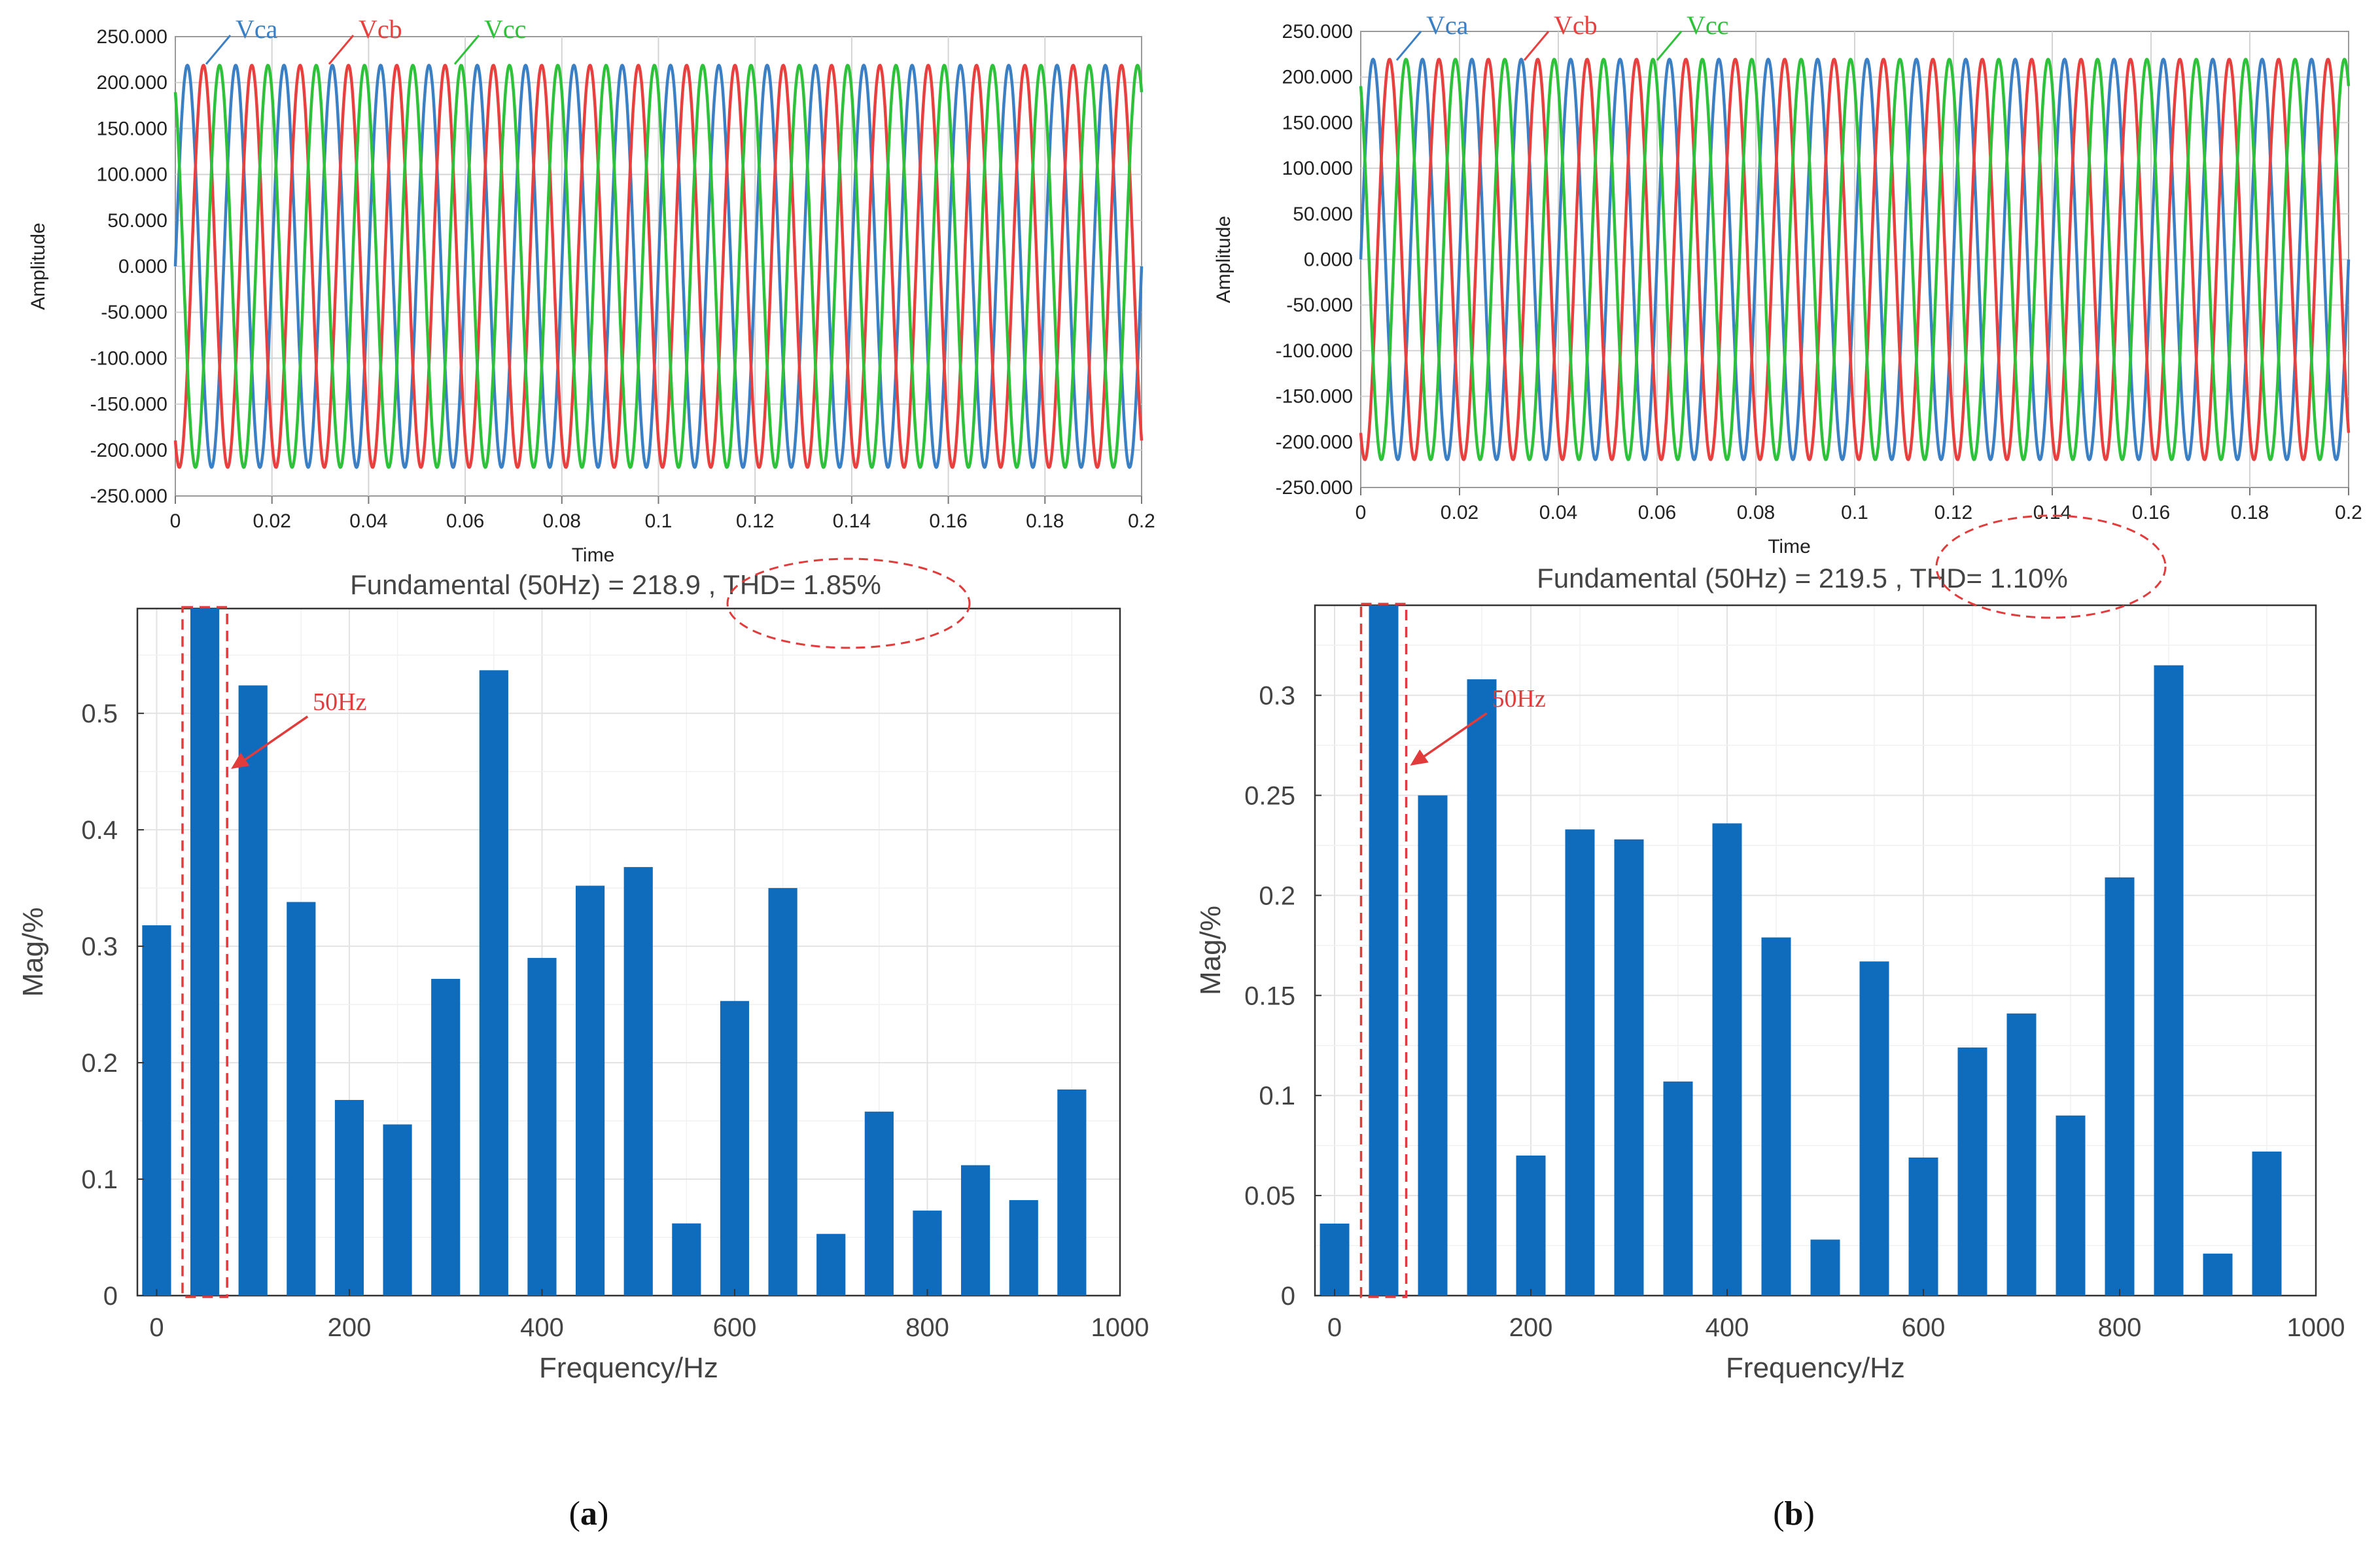  I want to click on legend-label-vcc: Vcc, so click(505, 29).